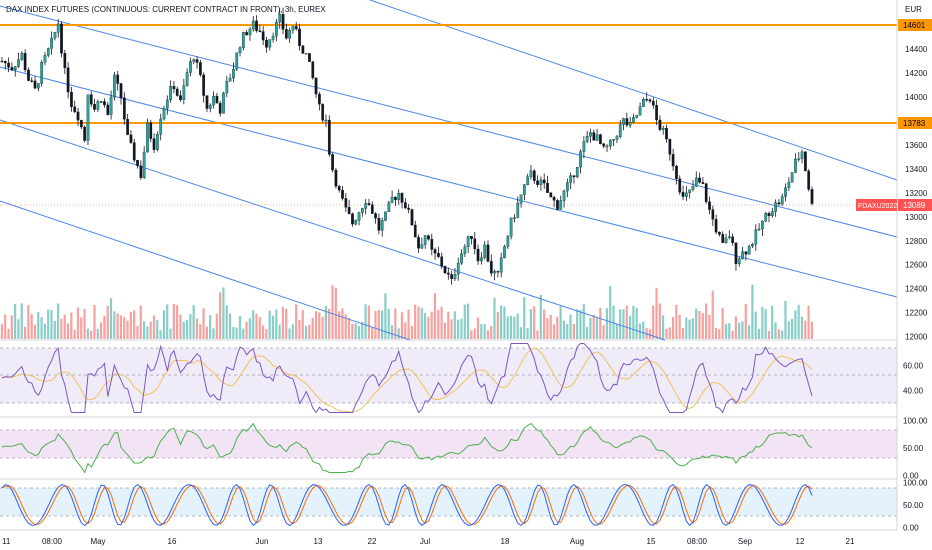  What do you see at coordinates (914, 205) in the screenshot?
I see `current-price-label: 13089` at bounding box center [914, 205].